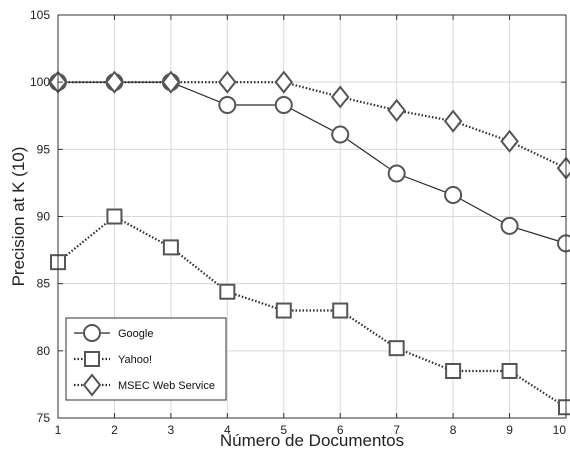 Image resolution: width=570 pixels, height=453 pixels. What do you see at coordinates (283, 430) in the screenshot?
I see `x-tick-label: 5` at bounding box center [283, 430].